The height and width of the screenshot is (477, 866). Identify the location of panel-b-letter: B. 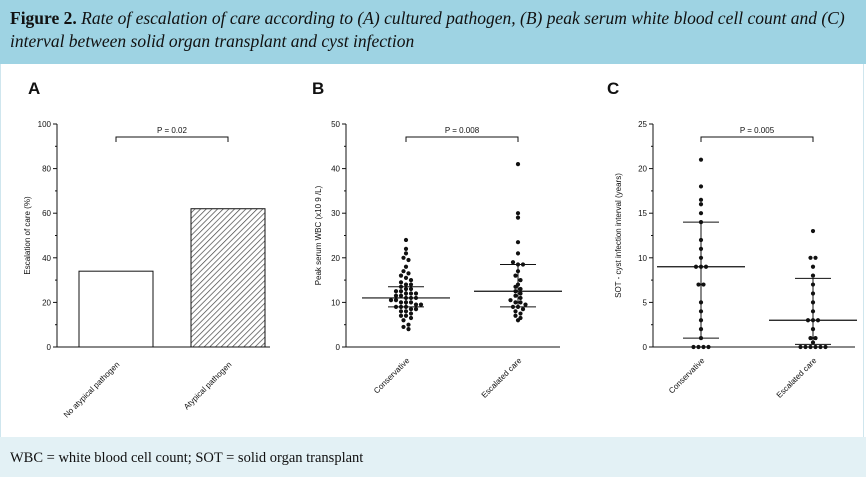
(318, 88).